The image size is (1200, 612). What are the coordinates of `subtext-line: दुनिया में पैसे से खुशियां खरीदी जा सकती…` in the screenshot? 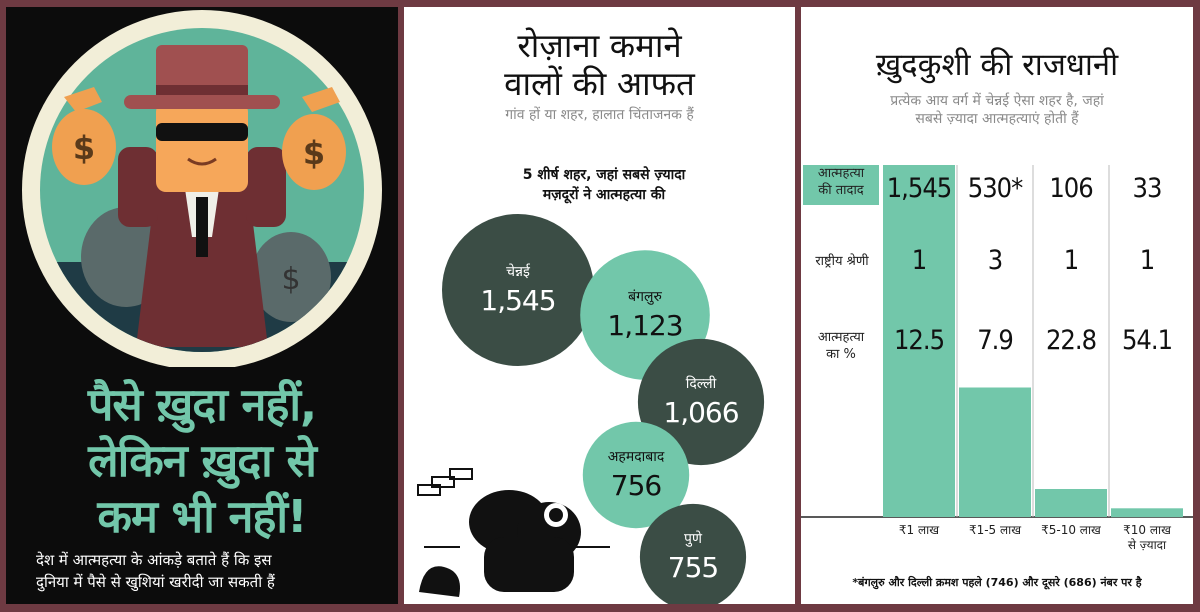 It's located at (155, 582).